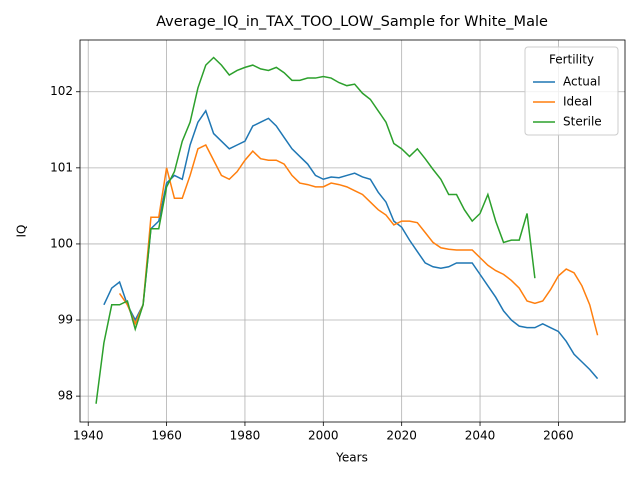 Image resolution: width=640 pixels, height=480 pixels. I want to click on x-tick-label: 1940, so click(88, 436).